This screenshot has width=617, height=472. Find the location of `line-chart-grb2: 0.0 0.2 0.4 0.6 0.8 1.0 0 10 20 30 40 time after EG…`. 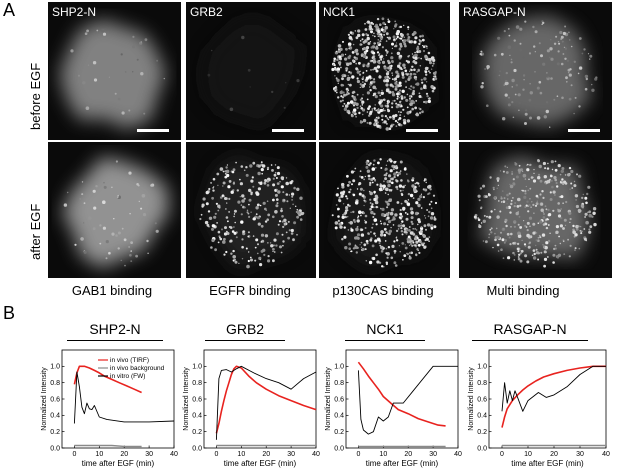

line-chart-grb2: 0.0 0.2 0.4 0.6 0.8 1.0 0 10 20 30 40 time after EG… is located at coordinates (251, 408).